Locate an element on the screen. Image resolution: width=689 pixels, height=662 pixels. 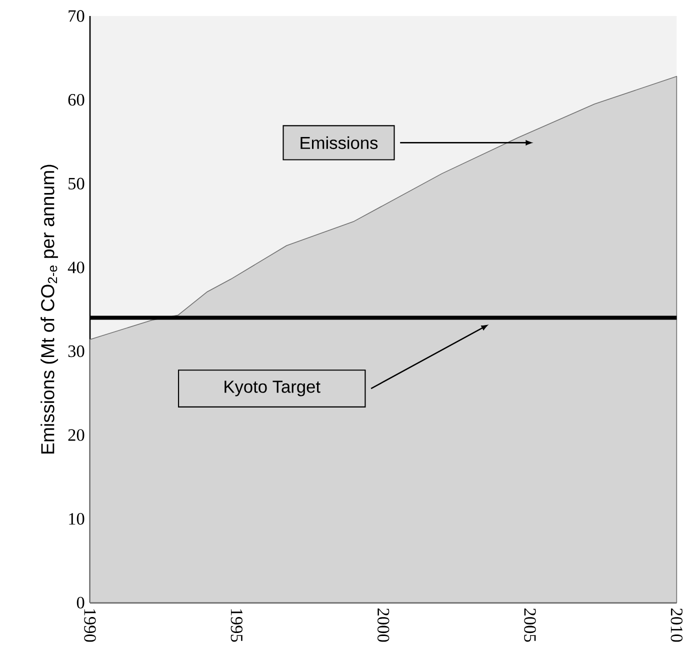
y-tick-label: 70 is located at coordinates (76, 16).